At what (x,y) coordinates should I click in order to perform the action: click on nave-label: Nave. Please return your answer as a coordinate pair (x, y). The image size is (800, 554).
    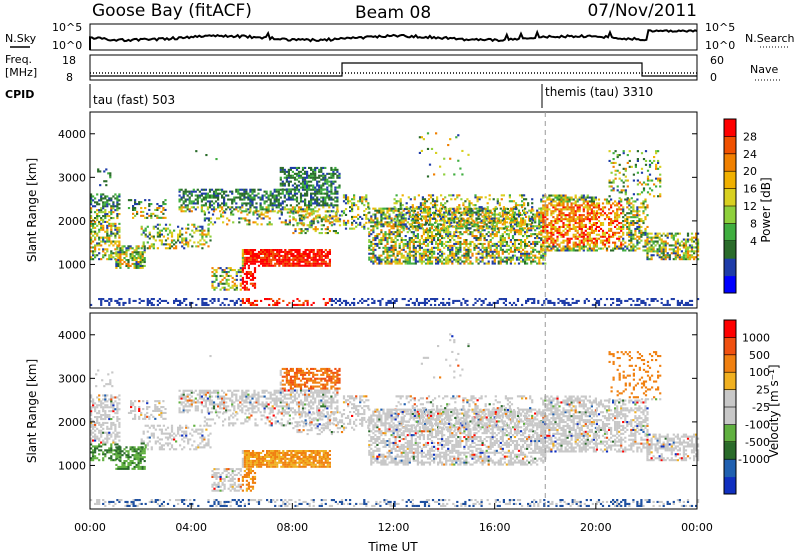
    Looking at the image, I should click on (764, 69).